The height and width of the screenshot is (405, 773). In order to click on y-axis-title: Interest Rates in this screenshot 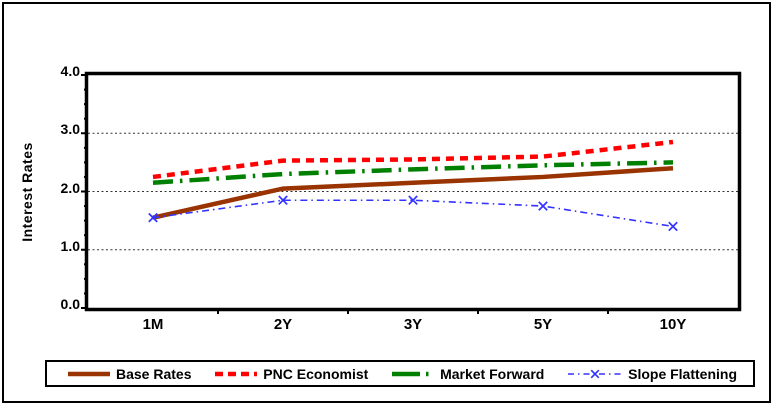, I will do `click(27, 192)`.